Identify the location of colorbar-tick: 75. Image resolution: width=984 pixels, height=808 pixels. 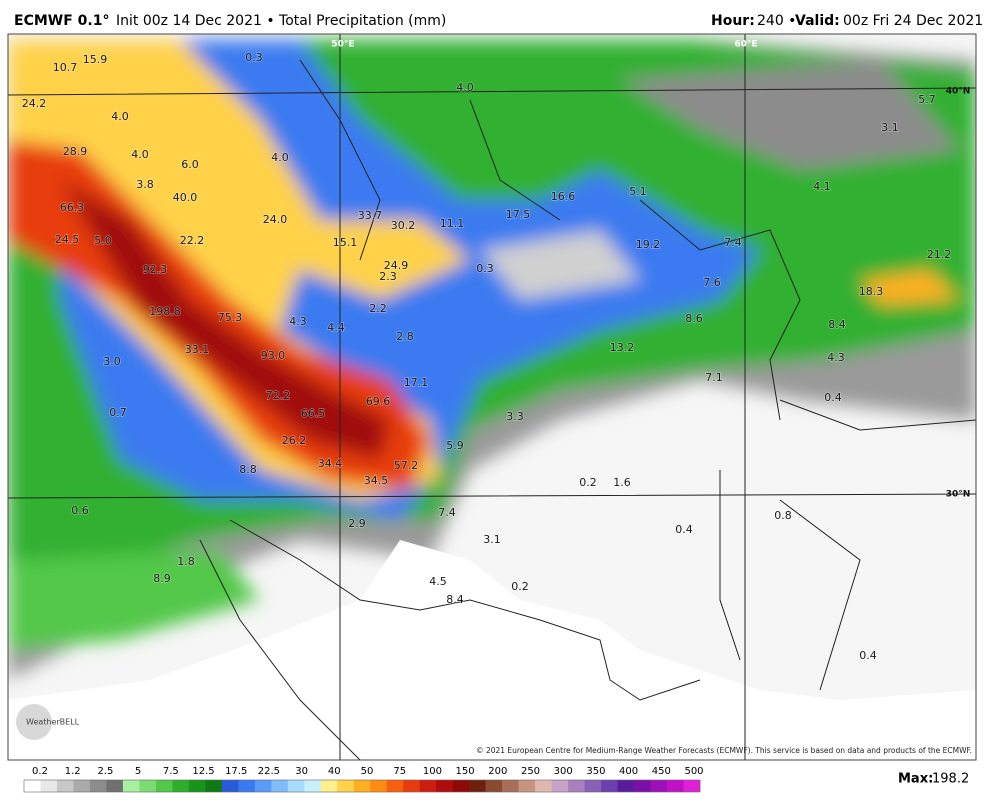
(399, 771).